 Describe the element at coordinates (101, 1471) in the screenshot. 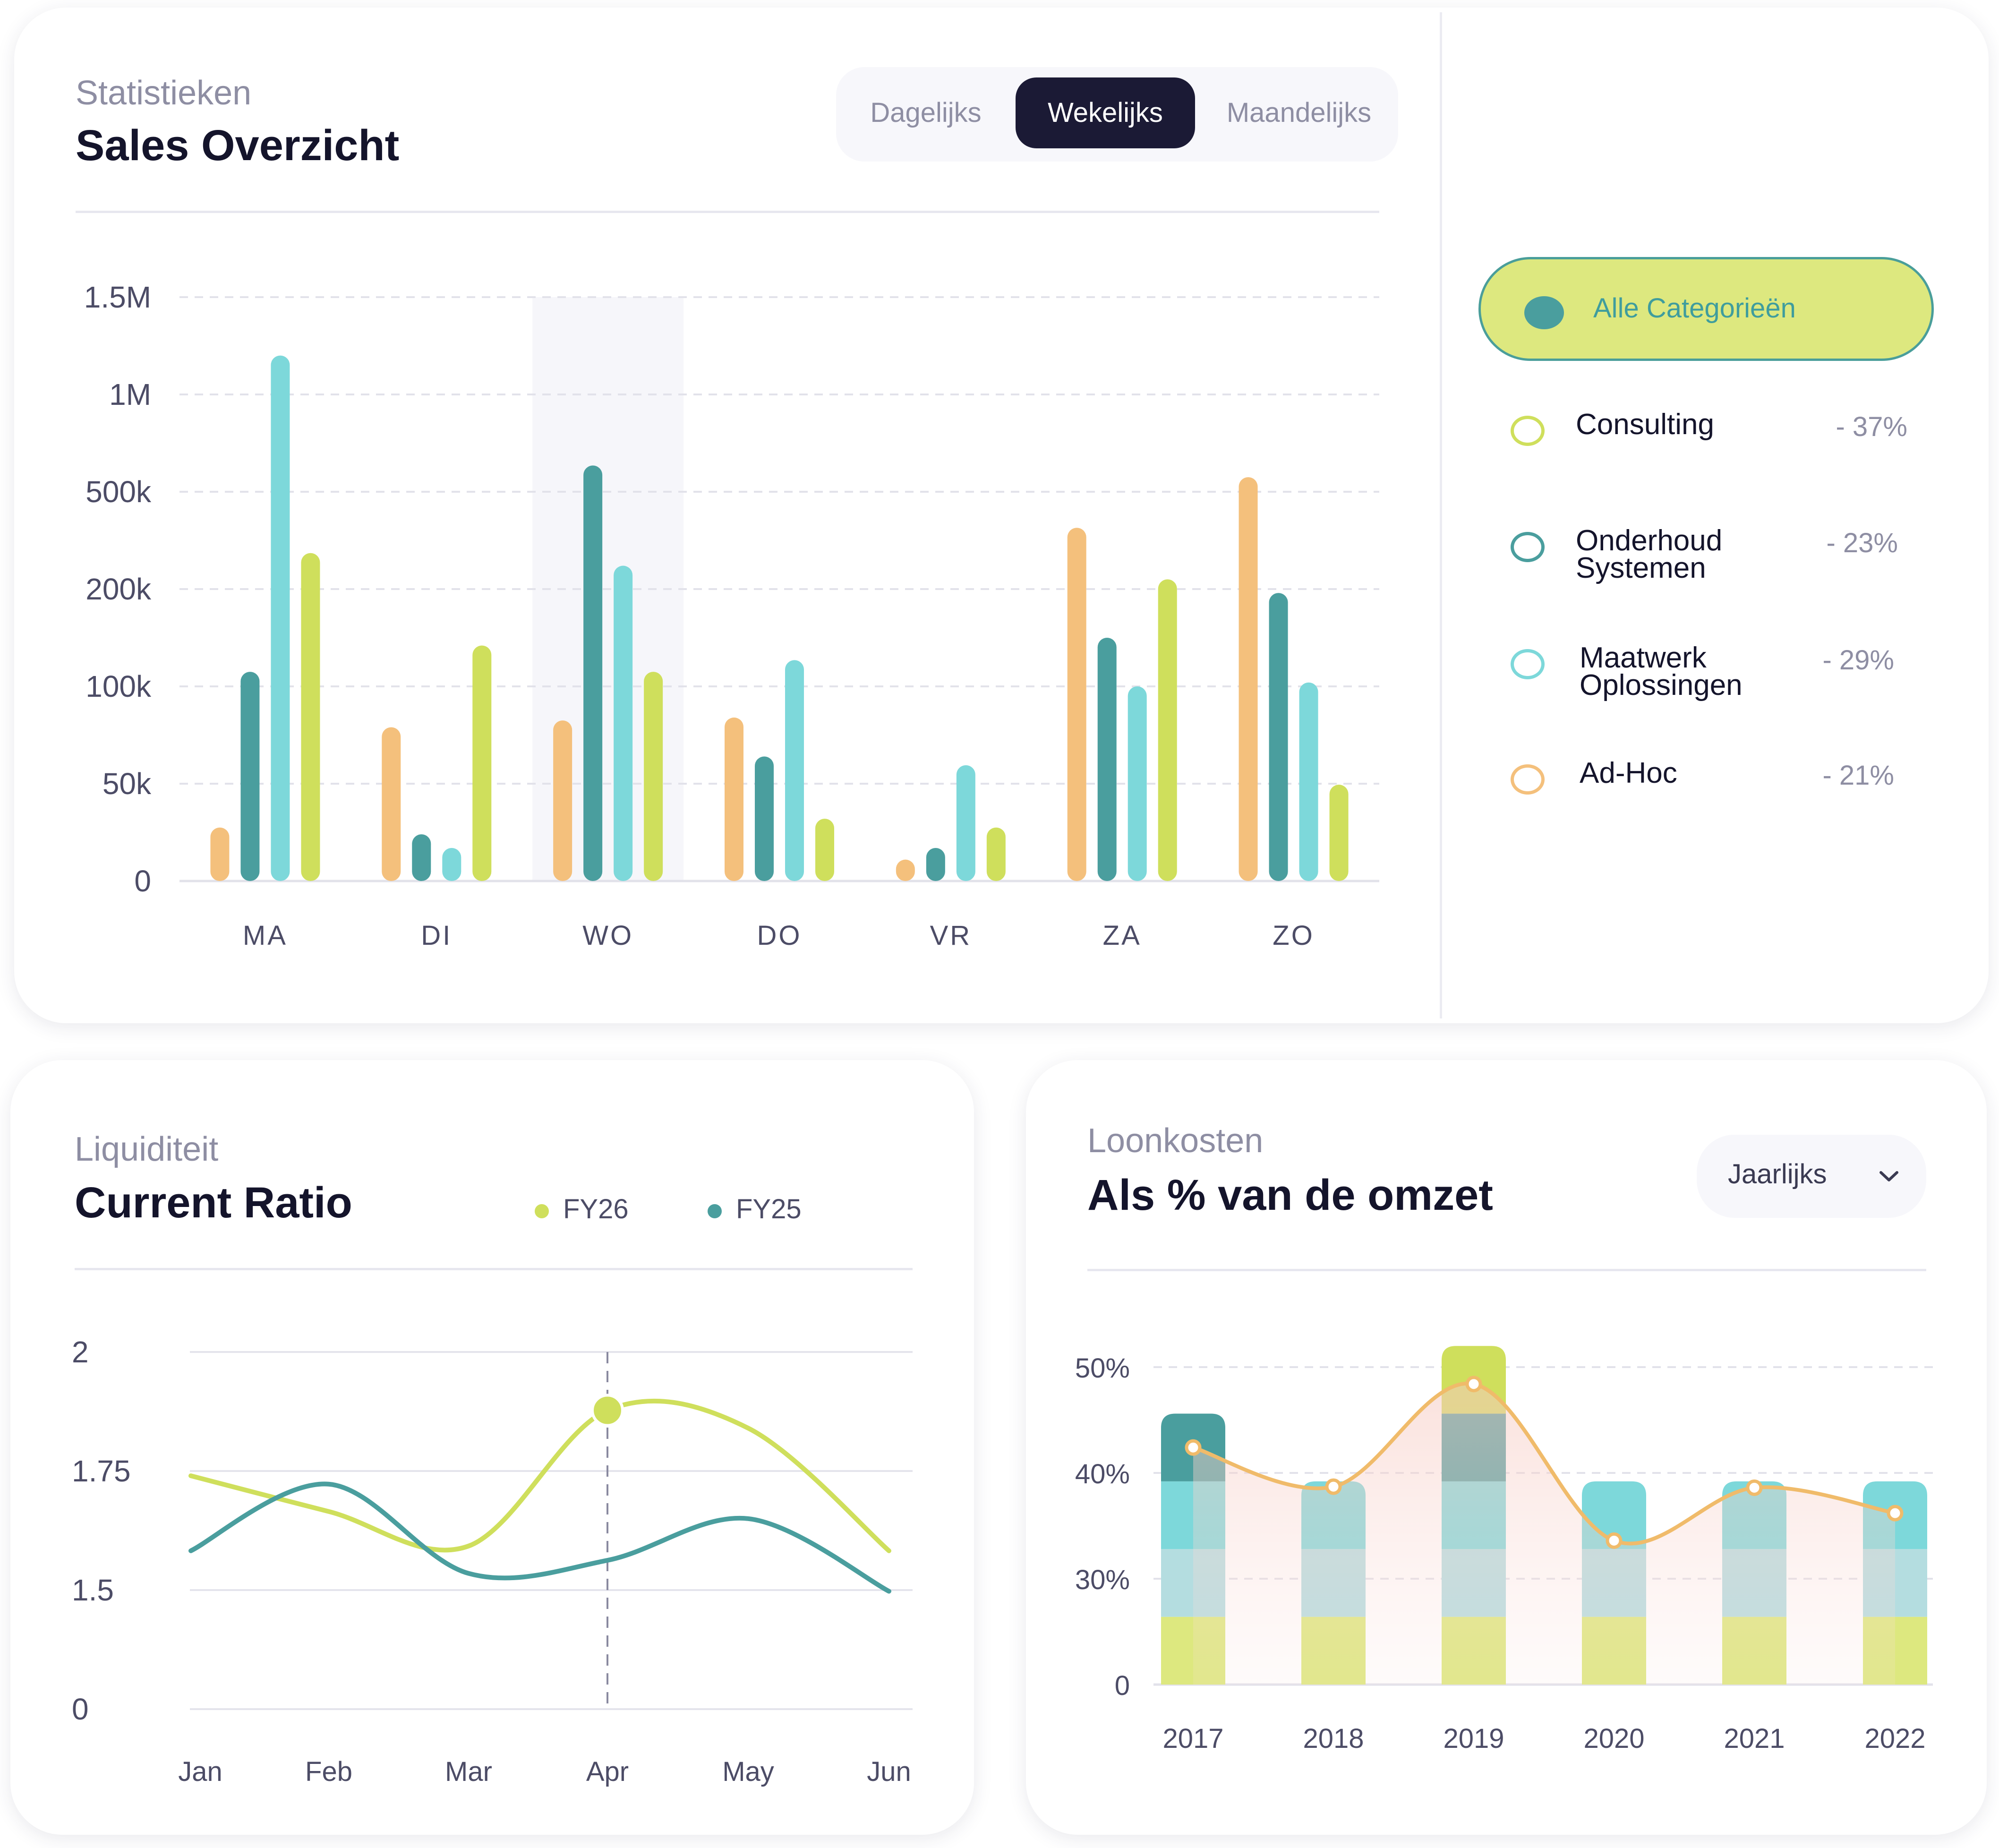

I see `y-tick-label: 1.75` at that location.